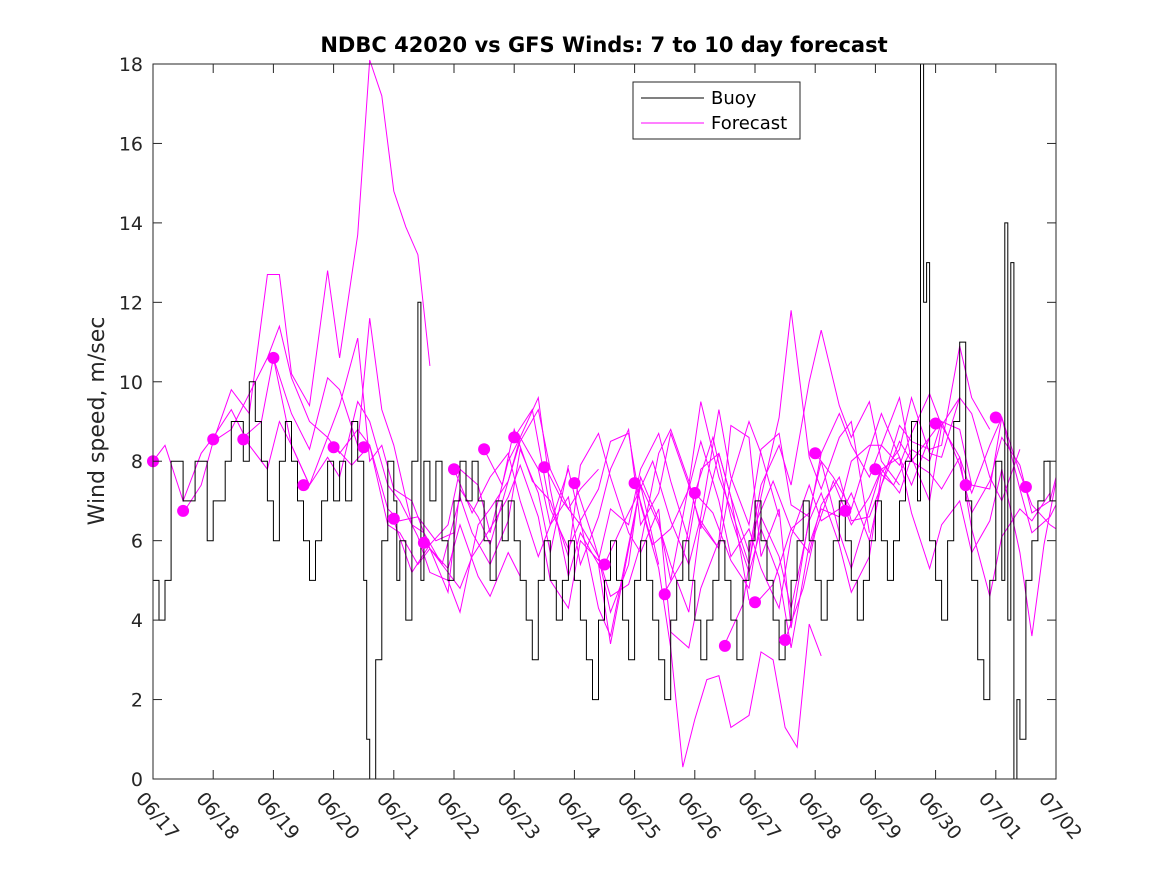 This screenshot has width=1167, height=875. Describe the element at coordinates (131, 65) in the screenshot. I see `y-tick-label-9: 18` at that location.